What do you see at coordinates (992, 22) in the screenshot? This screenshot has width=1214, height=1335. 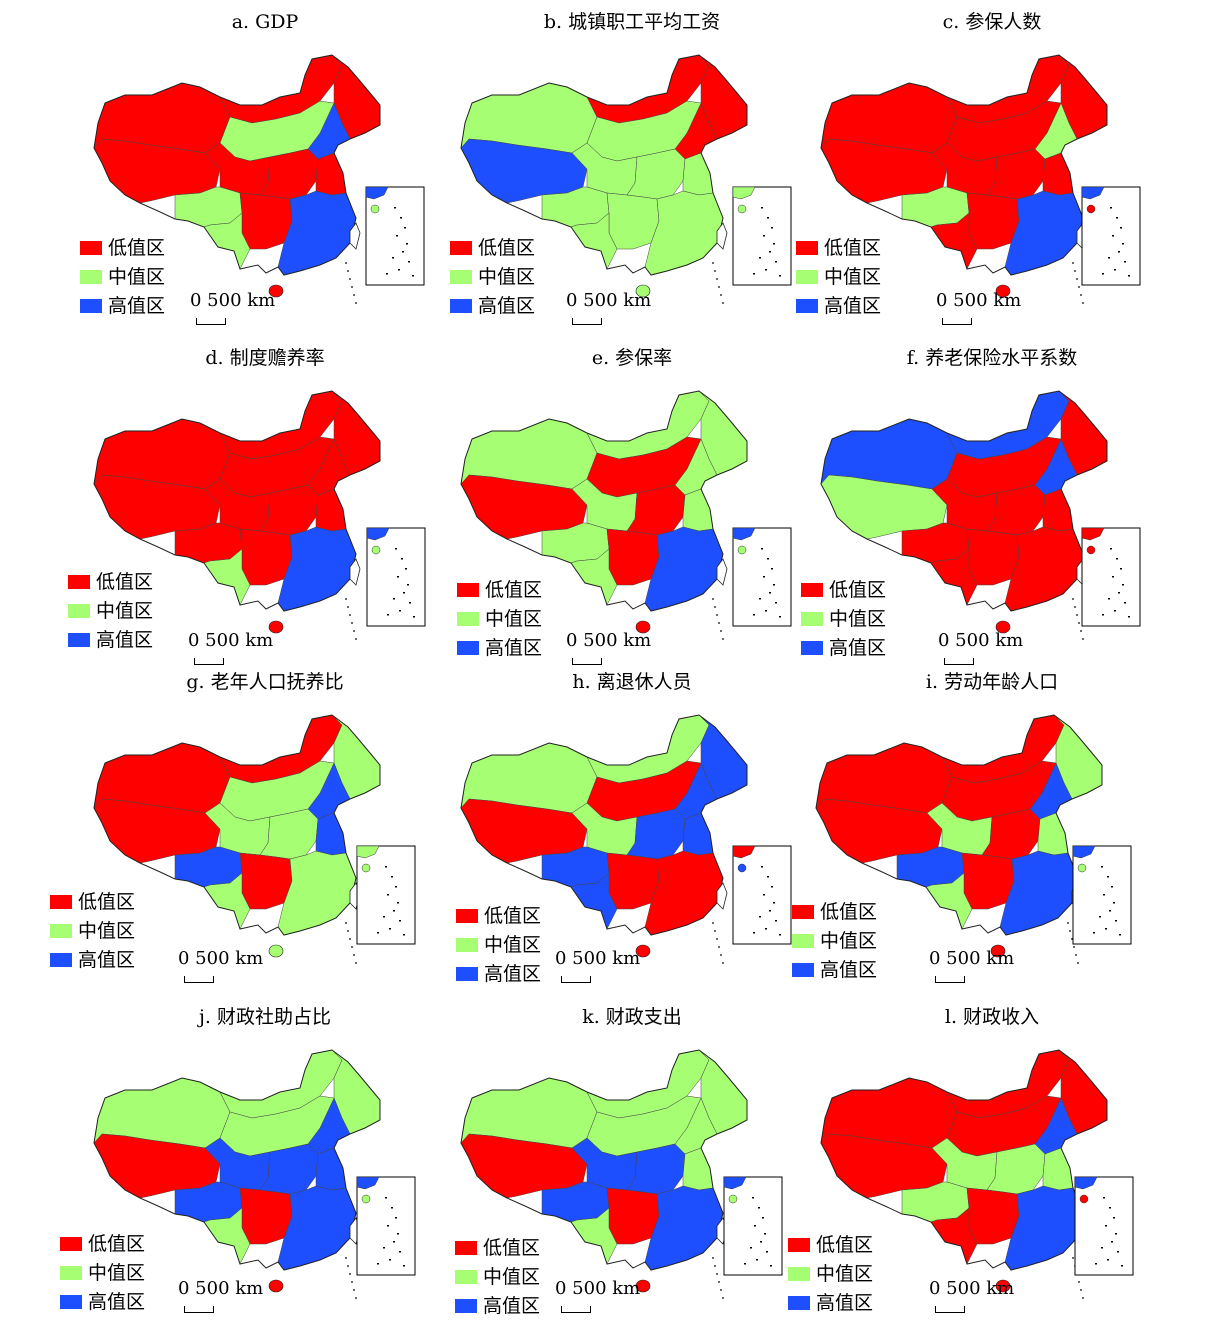 I see `panel-title: c. 参保人数` at bounding box center [992, 22].